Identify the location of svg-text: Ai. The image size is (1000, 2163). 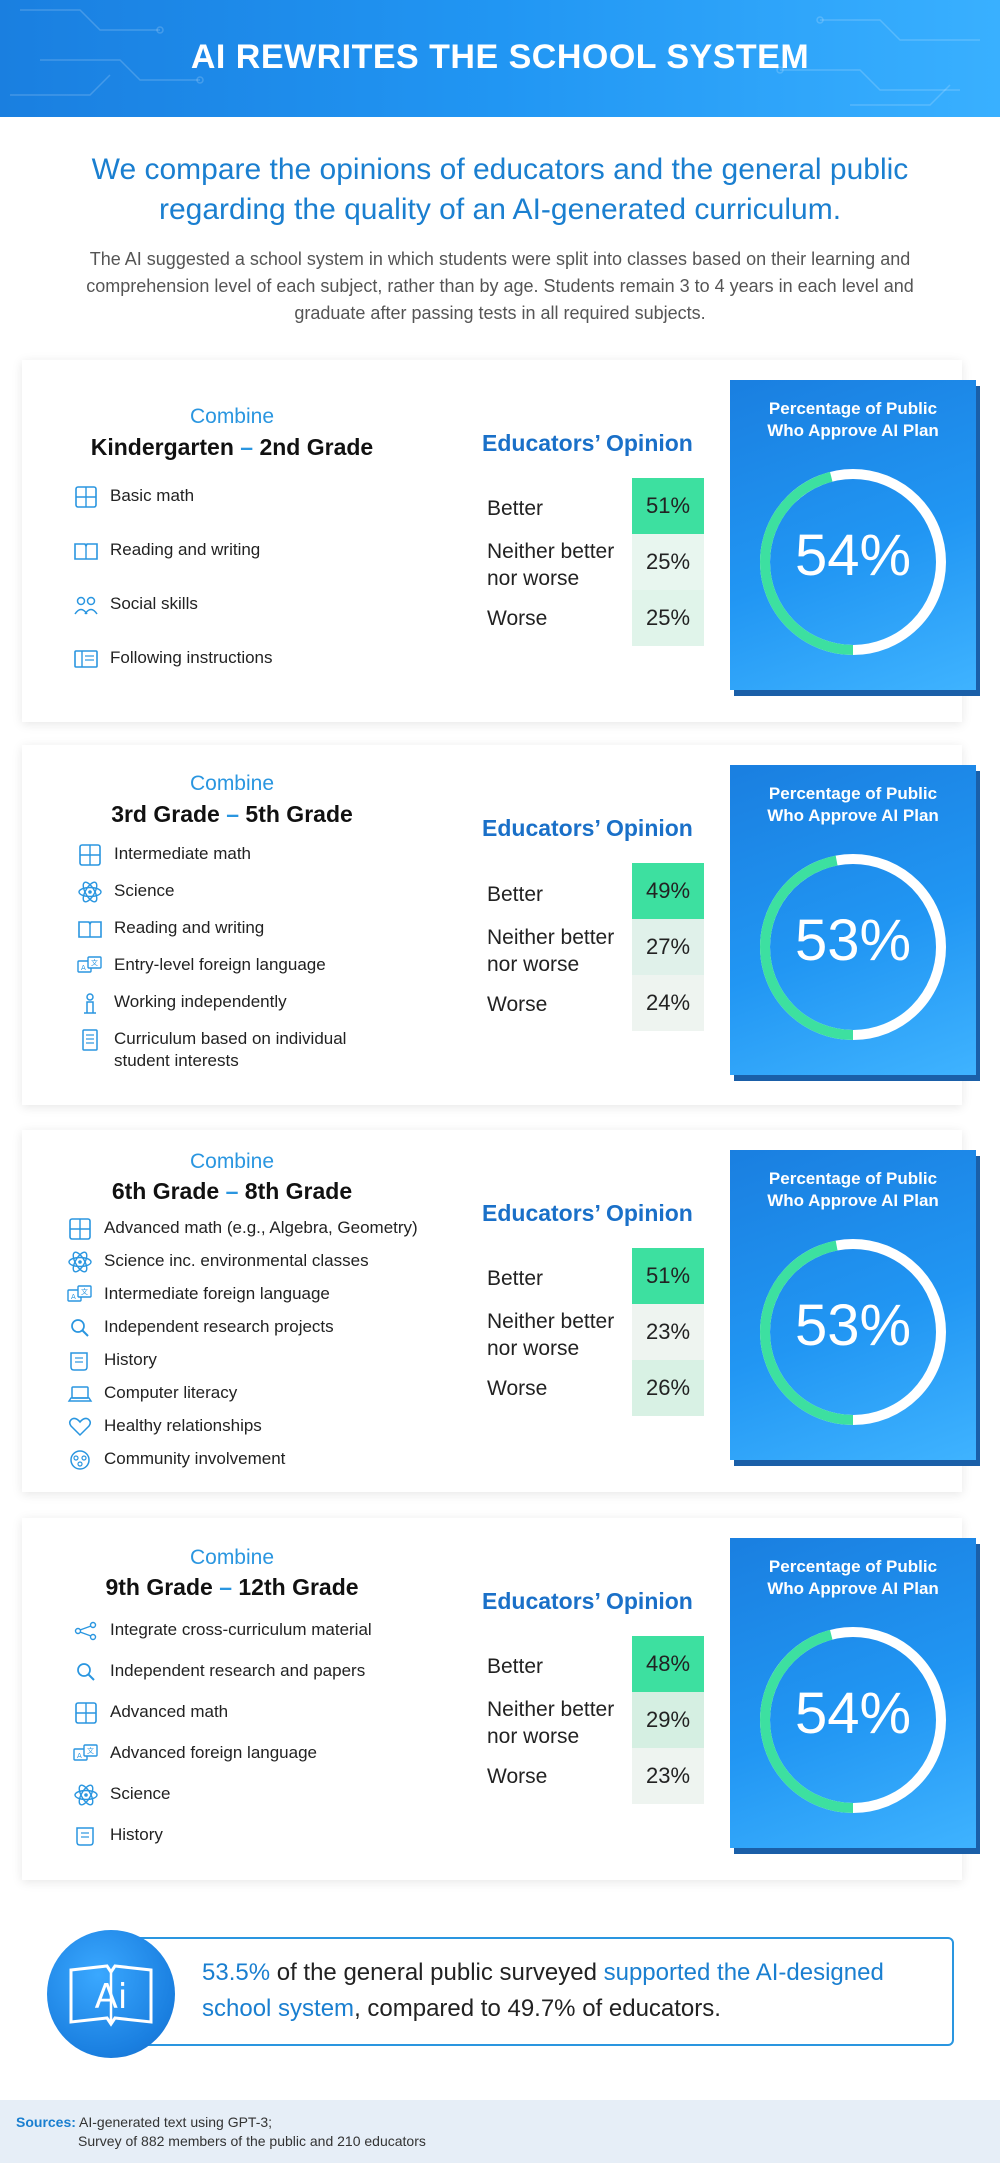
(111, 1997).